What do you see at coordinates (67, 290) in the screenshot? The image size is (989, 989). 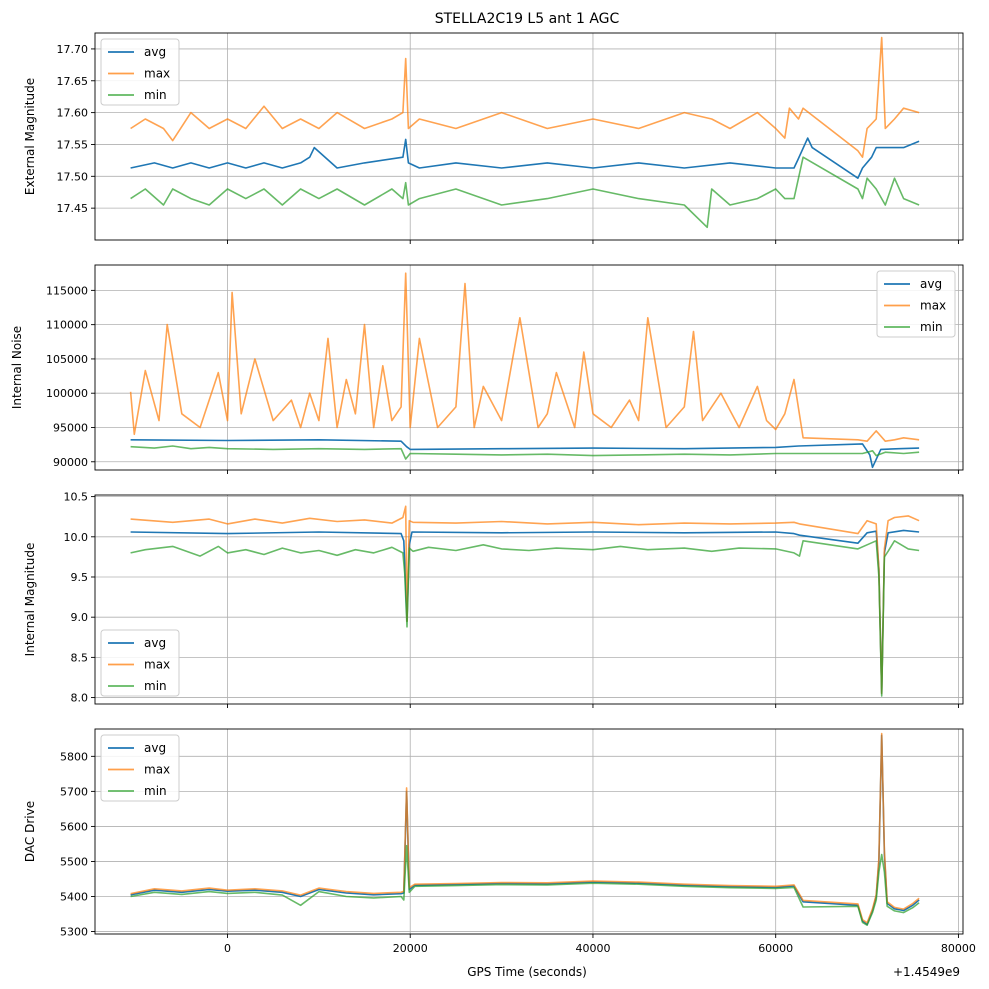 I see `panel-internal-noise-ytick-label: 115000` at bounding box center [67, 290].